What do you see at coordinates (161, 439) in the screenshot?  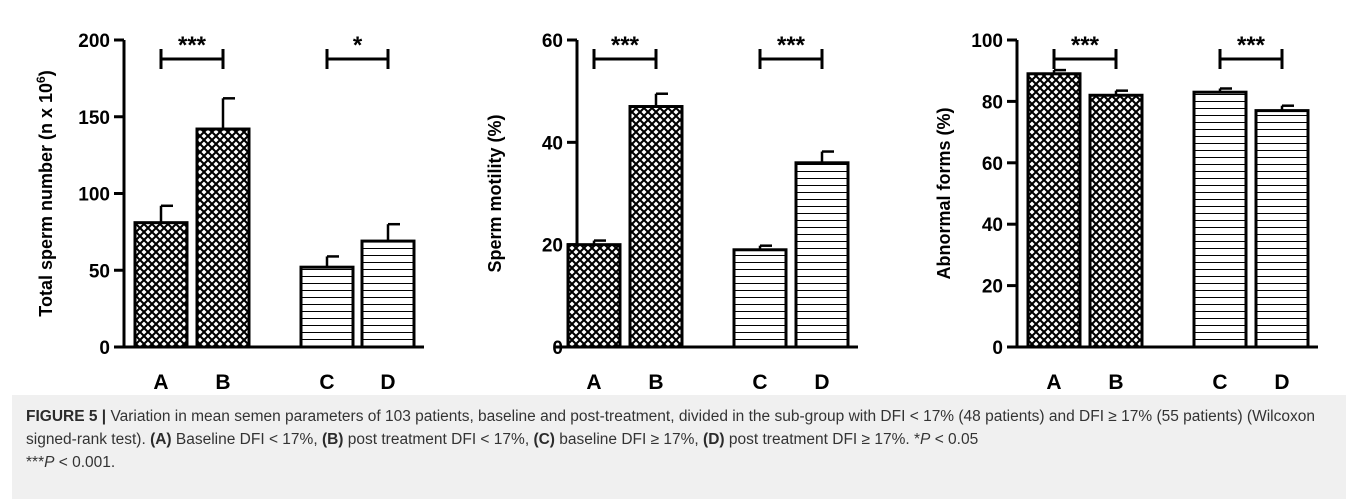 I see `caption-tag-a: (A)` at bounding box center [161, 439].